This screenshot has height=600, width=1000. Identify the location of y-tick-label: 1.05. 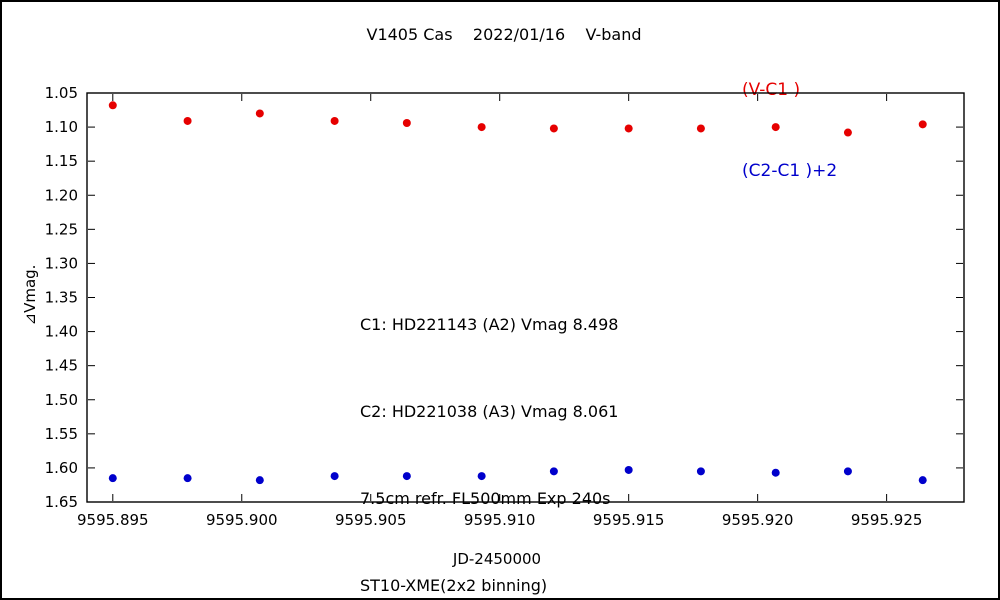
(61, 93).